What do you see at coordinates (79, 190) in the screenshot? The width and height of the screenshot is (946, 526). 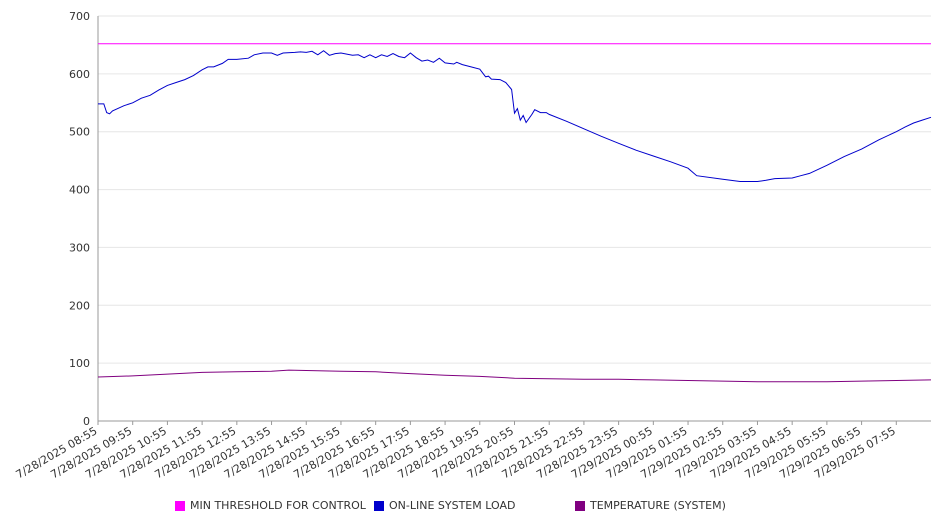 I see `y-tick-label-400: 400` at bounding box center [79, 190].